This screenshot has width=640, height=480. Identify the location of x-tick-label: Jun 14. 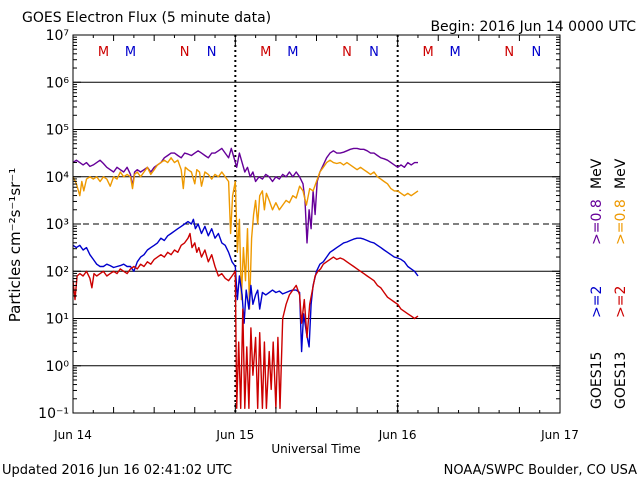
(72, 435).